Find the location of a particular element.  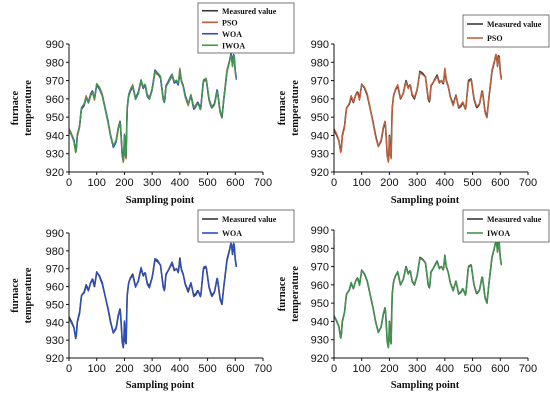

series-line-woa is located at coordinates (153, 295).